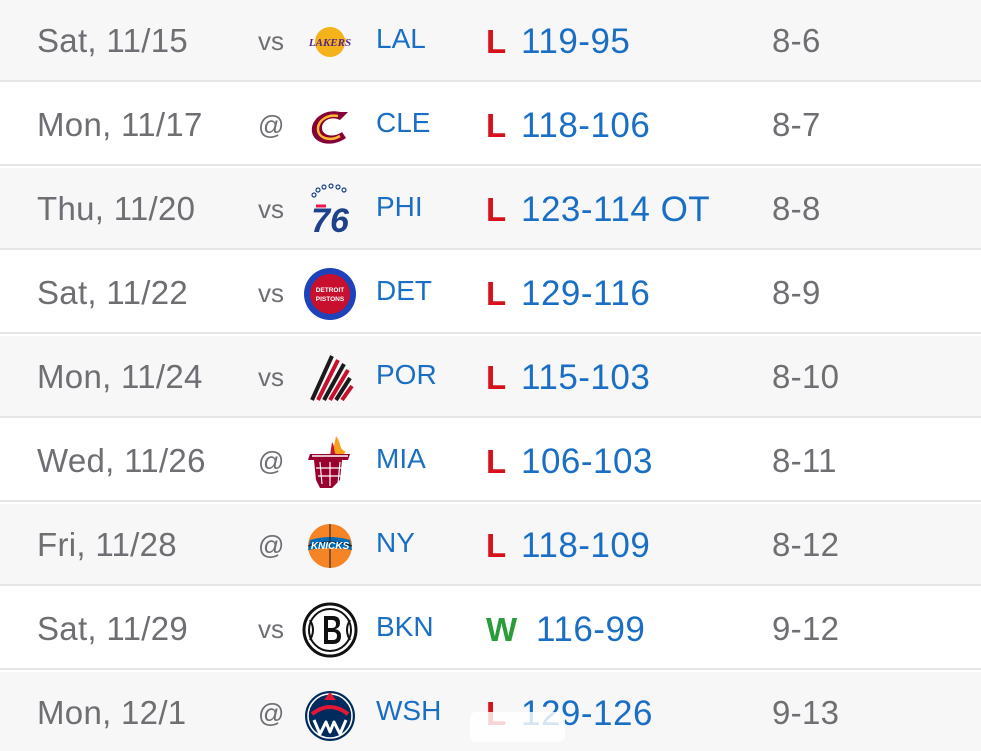  I want to click on game-date: Sat, 11/15, so click(113, 40).